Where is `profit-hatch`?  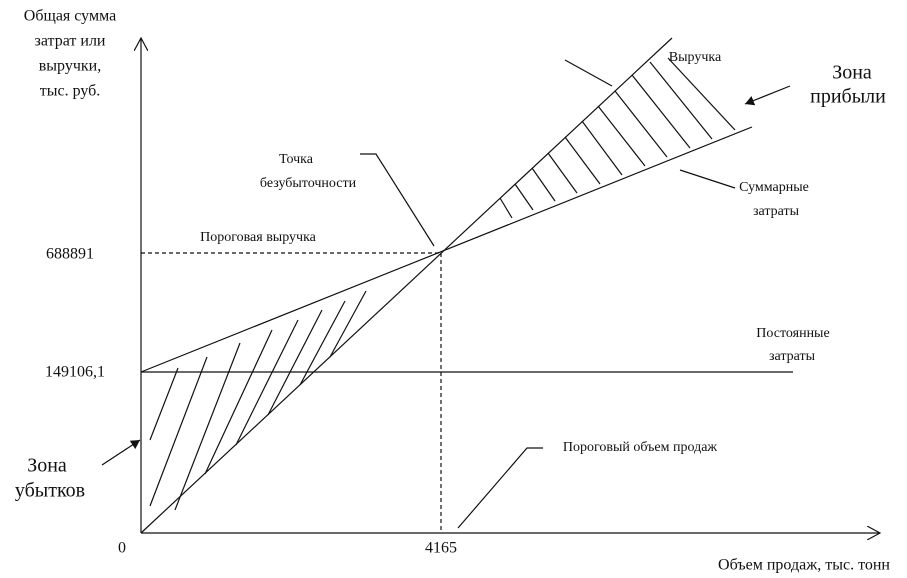 profit-hatch is located at coordinates (617, 138).